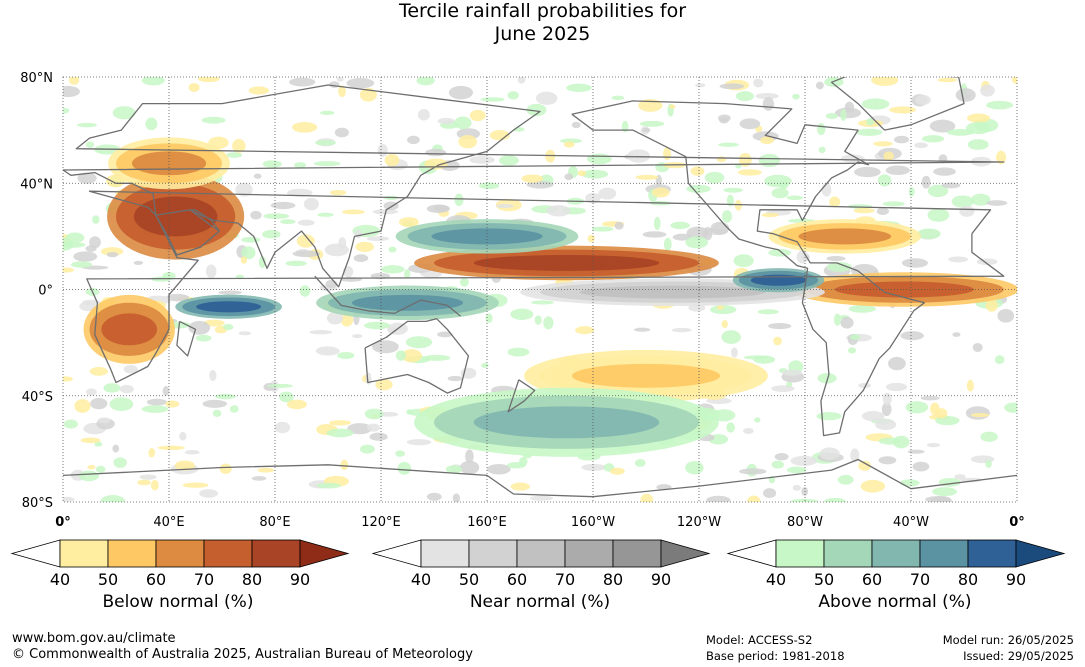 This screenshot has width=1085, height=667. Describe the element at coordinates (180, 564) in the screenshot. I see `below-normal-colorbar: 40 50 60 70 80 90` at that location.